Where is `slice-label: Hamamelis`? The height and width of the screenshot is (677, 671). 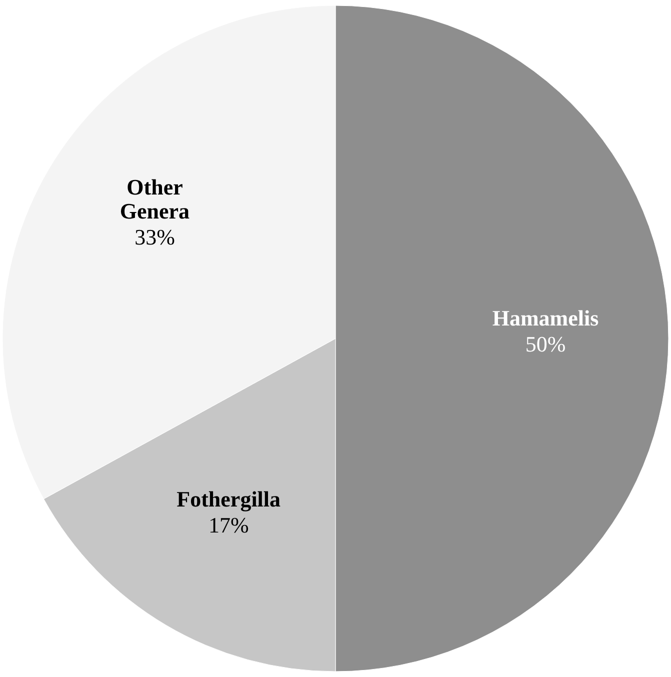 slice-label: Hamamelis is located at coordinates (546, 318).